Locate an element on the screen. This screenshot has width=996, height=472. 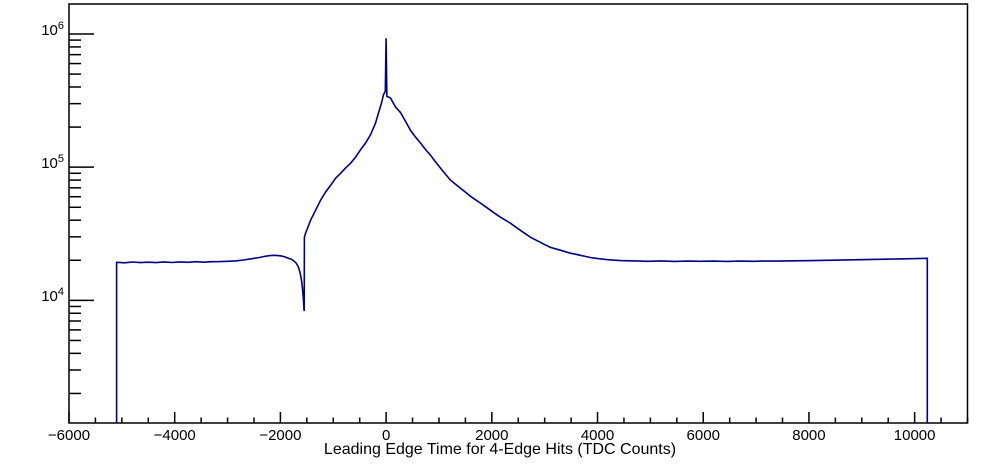
x-tick-label: −4000 is located at coordinates (174, 435).